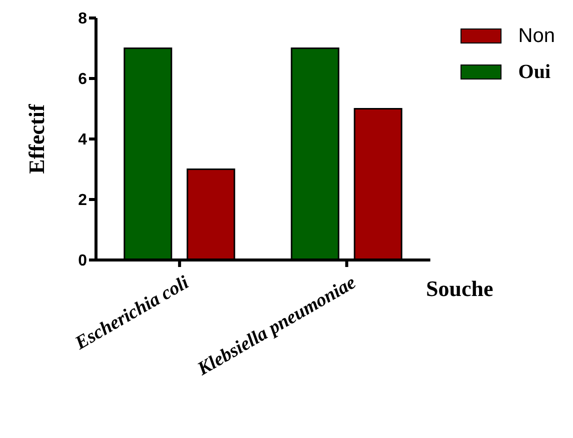 The image size is (573, 438). I want to click on y-tick-label: 0, so click(83, 261).